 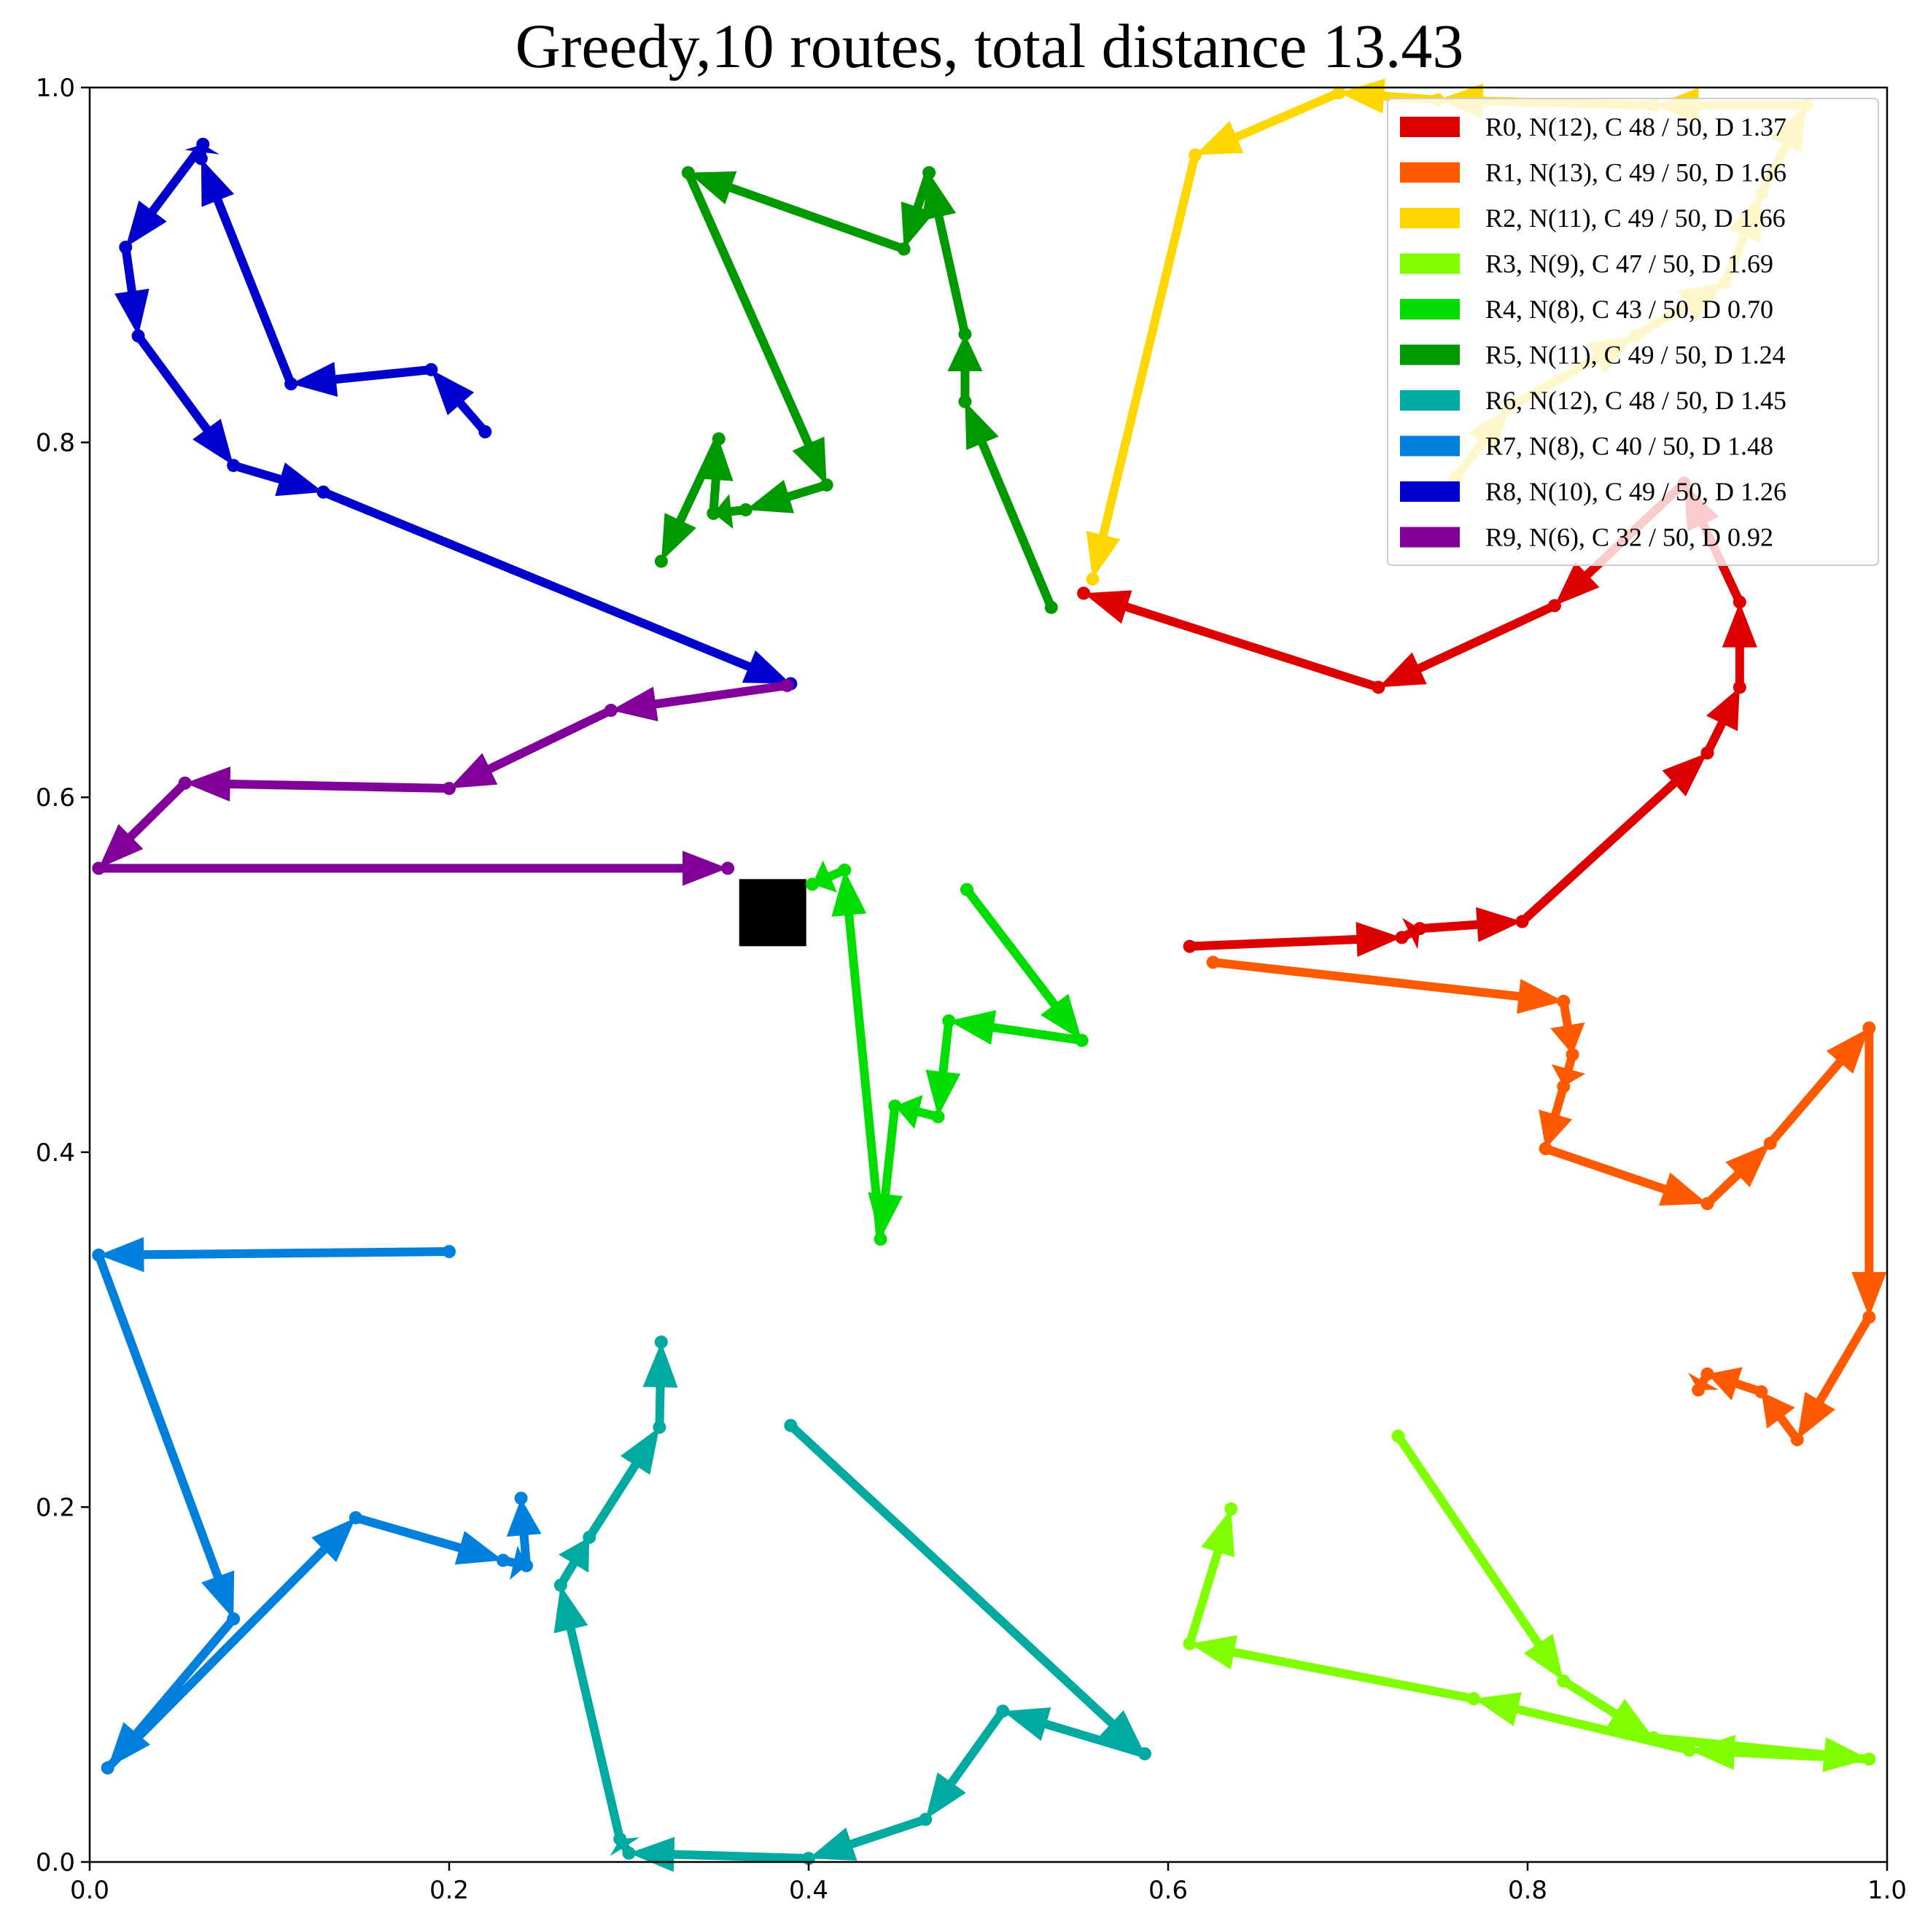 I want to click on legend-label-2: R2, N(11), C 49 / 50, D 1.66, so click(x=1635, y=218).